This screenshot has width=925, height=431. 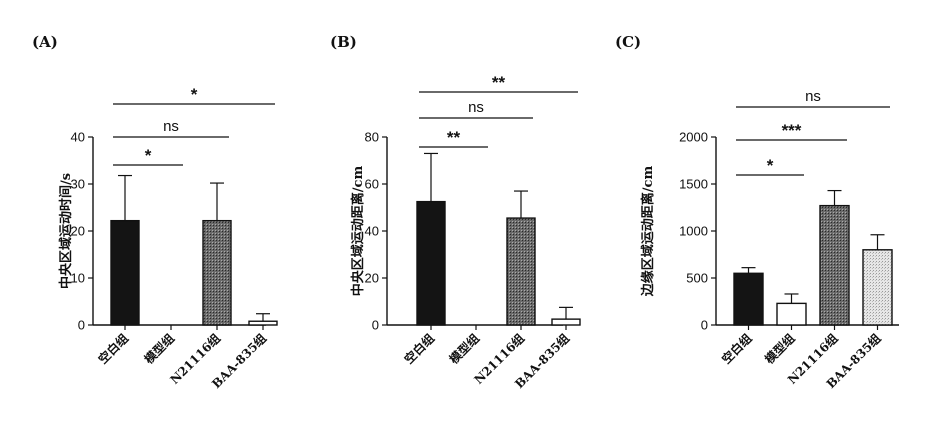 What do you see at coordinates (792, 130) in the screenshot?
I see `significance-label: ***` at bounding box center [792, 130].